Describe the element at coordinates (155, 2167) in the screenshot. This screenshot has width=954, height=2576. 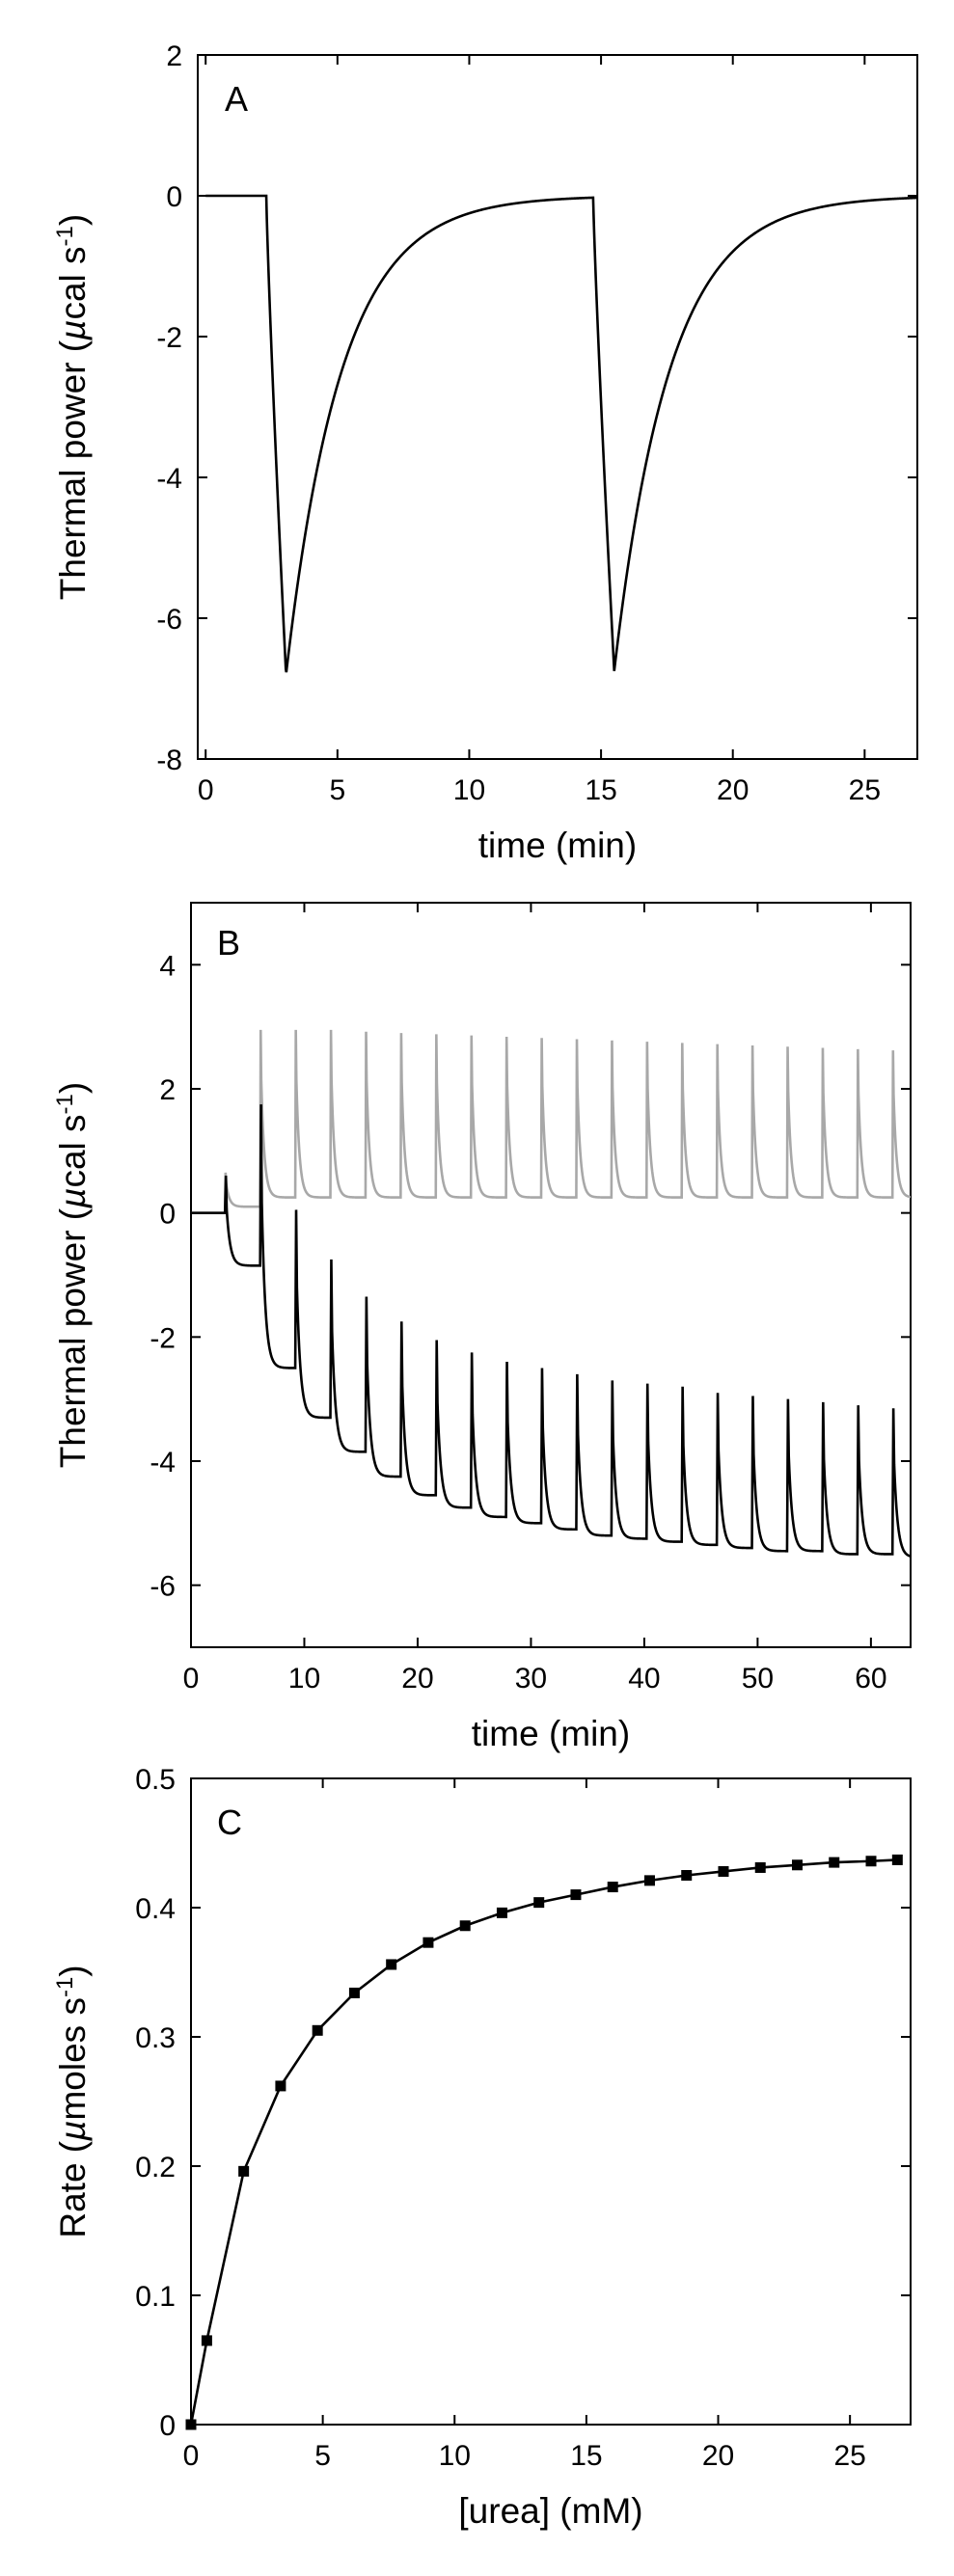
I see `y-tick-label: 0.2` at that location.